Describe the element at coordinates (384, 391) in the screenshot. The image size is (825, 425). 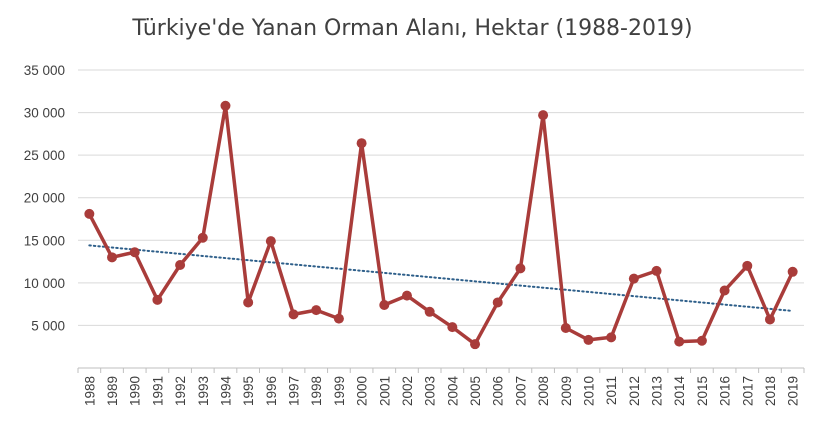
I see `x-tick-label: 2001` at that location.